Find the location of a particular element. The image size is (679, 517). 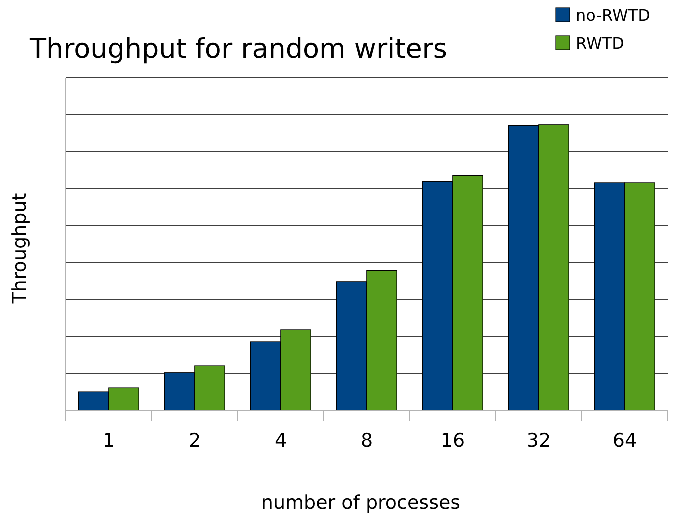

x-axis-title: number of processes is located at coordinates (361, 503).